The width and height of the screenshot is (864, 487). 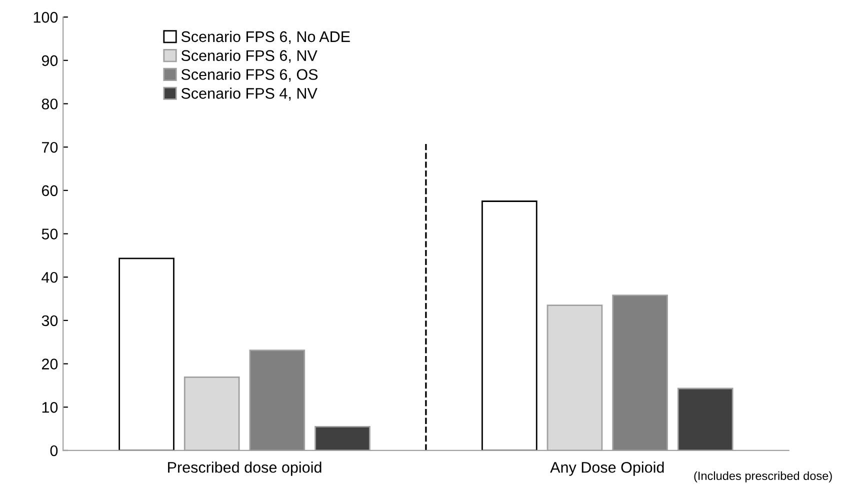 What do you see at coordinates (763, 476) in the screenshot?
I see `text: (Includes prescribed dose)` at bounding box center [763, 476].